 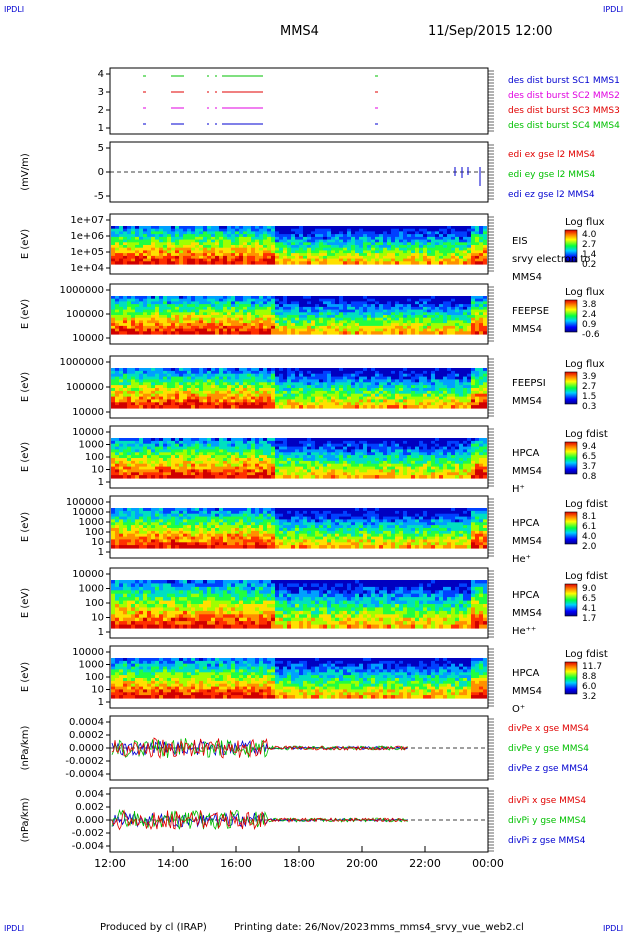 I want to click on ytick-label: 10000, so click(x=88, y=432).